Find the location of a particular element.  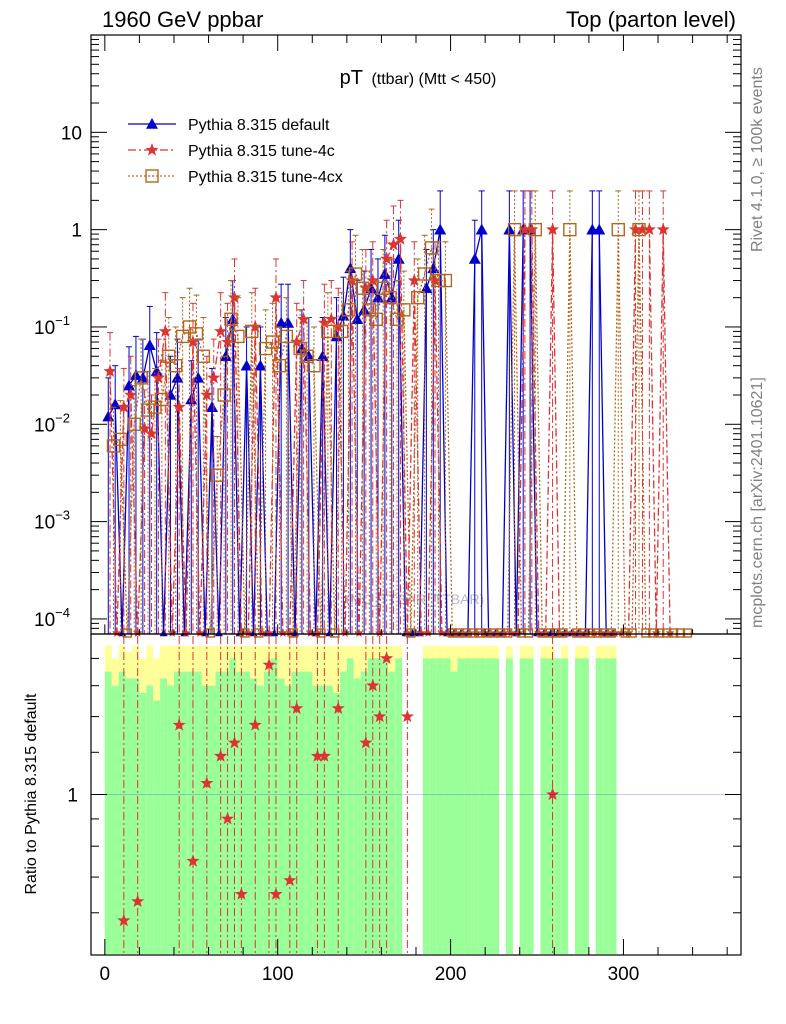

header-left-label: 1960 GeV ppbar is located at coordinates (182, 19).